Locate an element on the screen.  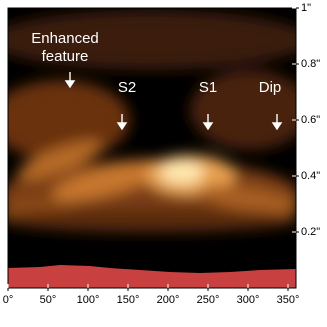
x-tick-label: 250° is located at coordinates (208, 300).